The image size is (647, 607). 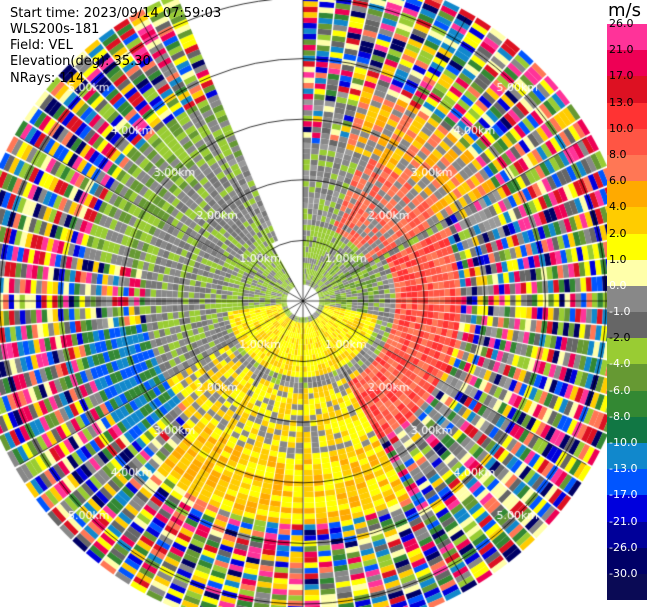 What do you see at coordinates (627, 112) in the screenshot?
I see `colorbar-cell: 13.0` at bounding box center [627, 112].